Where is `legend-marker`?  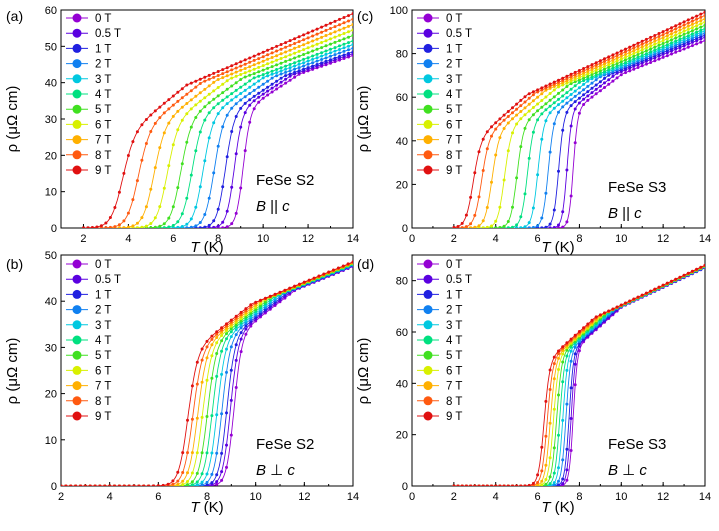
legend-marker is located at coordinates (77, 264).